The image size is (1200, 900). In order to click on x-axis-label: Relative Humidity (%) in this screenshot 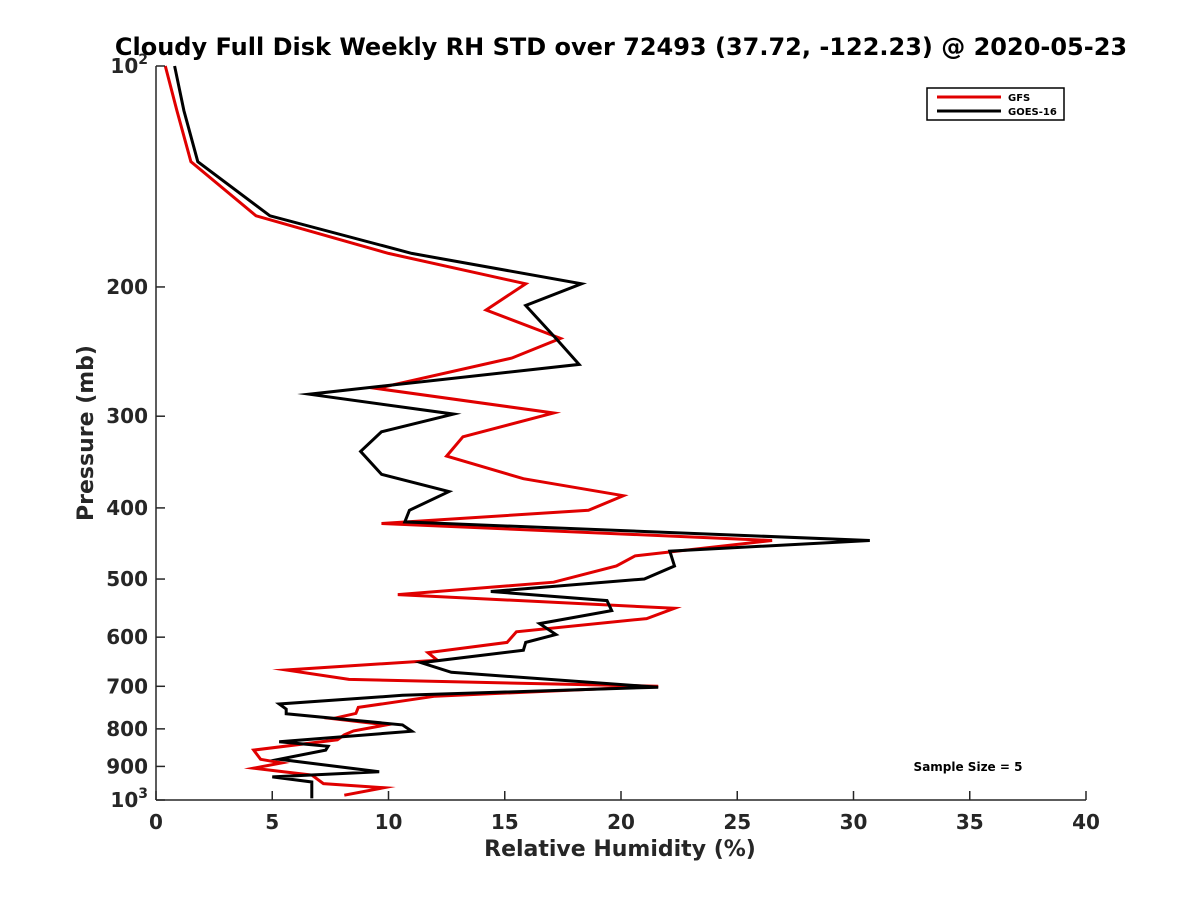, I will do `click(620, 849)`.